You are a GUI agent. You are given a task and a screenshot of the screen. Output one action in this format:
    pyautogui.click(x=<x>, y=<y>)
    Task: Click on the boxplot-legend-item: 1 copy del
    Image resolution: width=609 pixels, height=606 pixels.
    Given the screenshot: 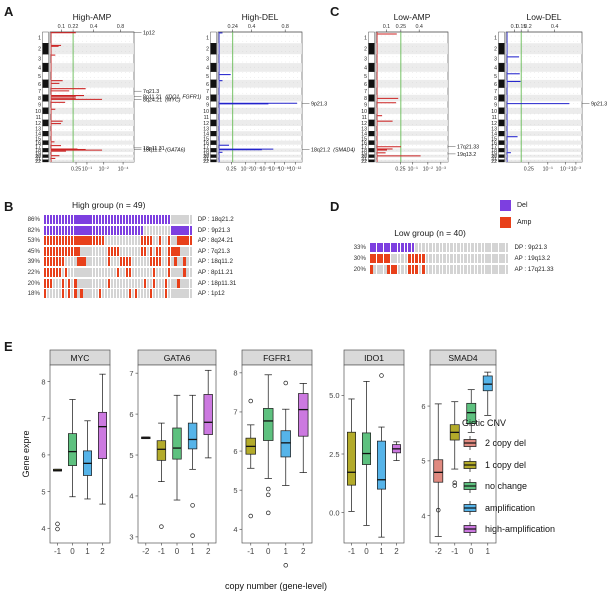 What is the action you would take?
    pyautogui.click(x=508, y=465)
    